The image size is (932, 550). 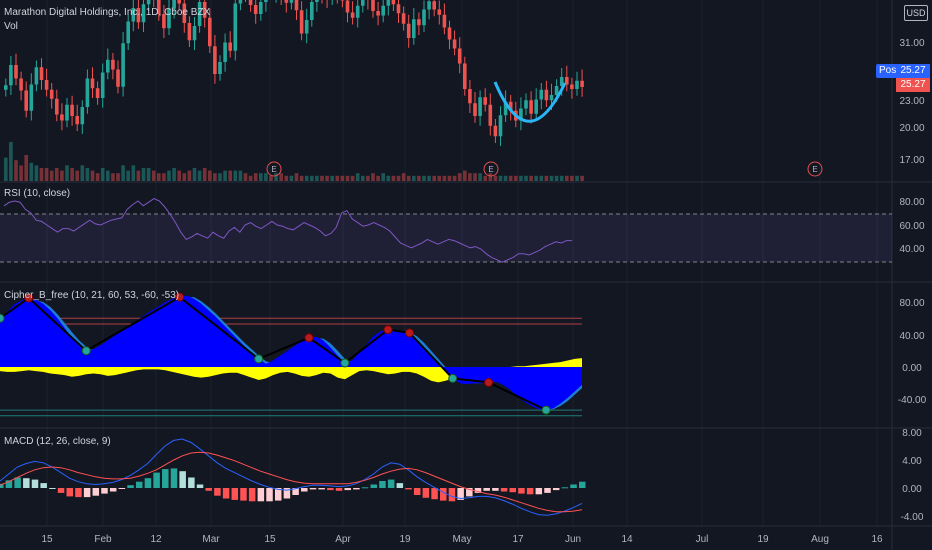 I want to click on time-axis-label: 16, so click(x=877, y=539).